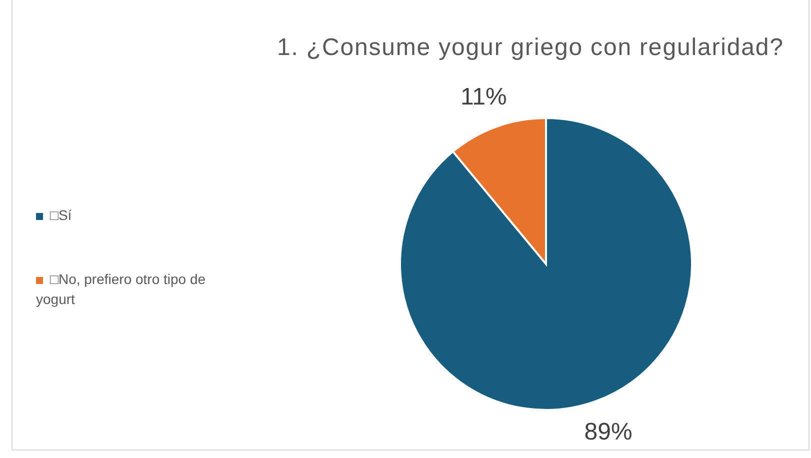  Describe the element at coordinates (530, 47) in the screenshot. I see `chart-title: 1. ¿Consume yogur griego con regularidad?` at that location.